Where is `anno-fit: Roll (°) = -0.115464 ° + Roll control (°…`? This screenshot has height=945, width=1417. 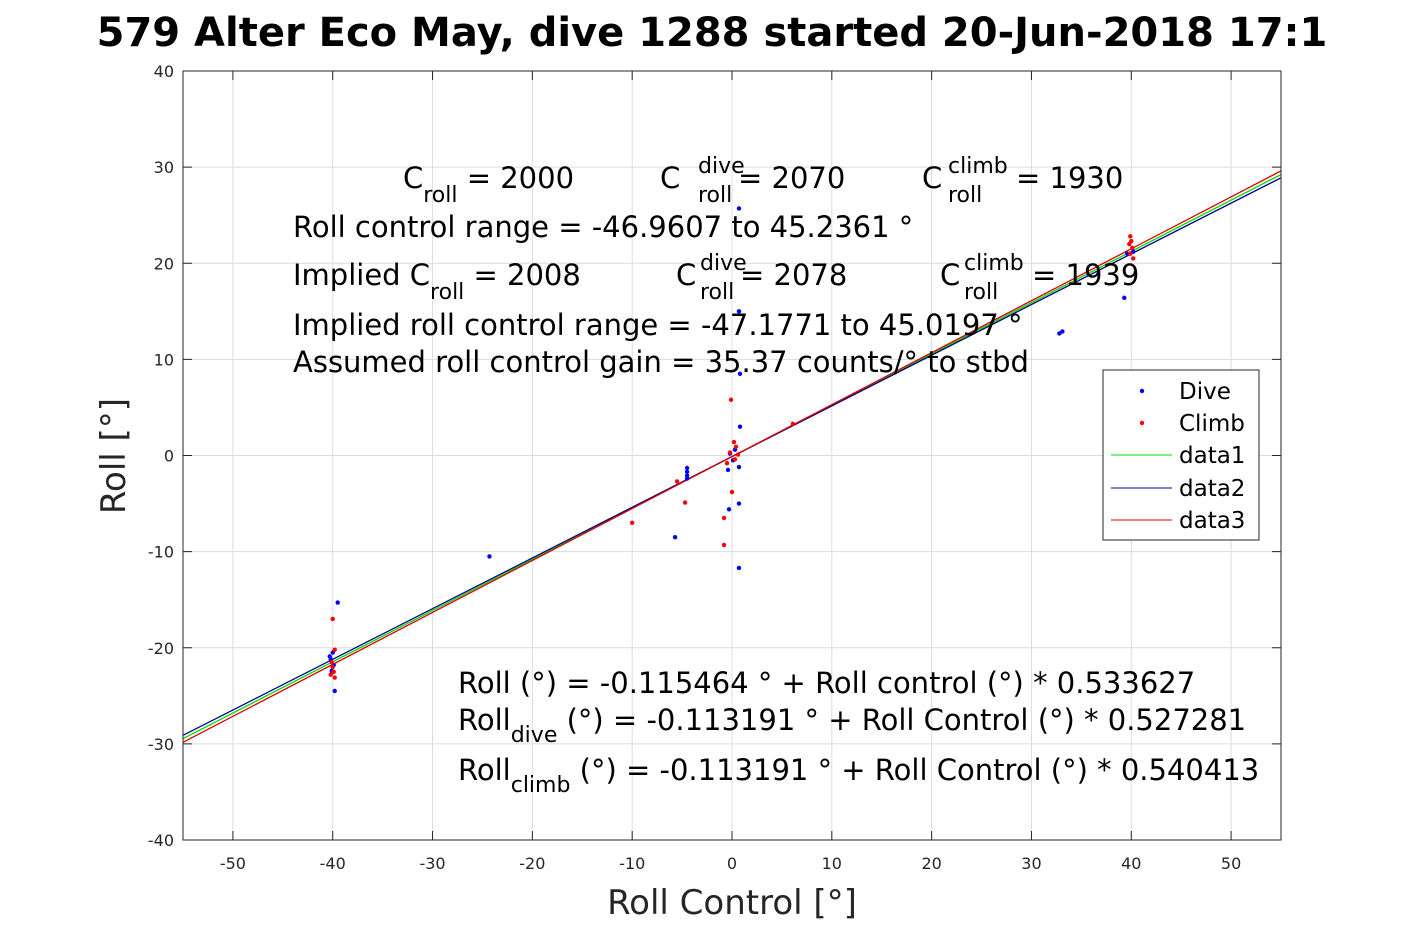 anno-fit: Roll (°) = -0.115464 ° + Roll control (°… is located at coordinates (826, 683).